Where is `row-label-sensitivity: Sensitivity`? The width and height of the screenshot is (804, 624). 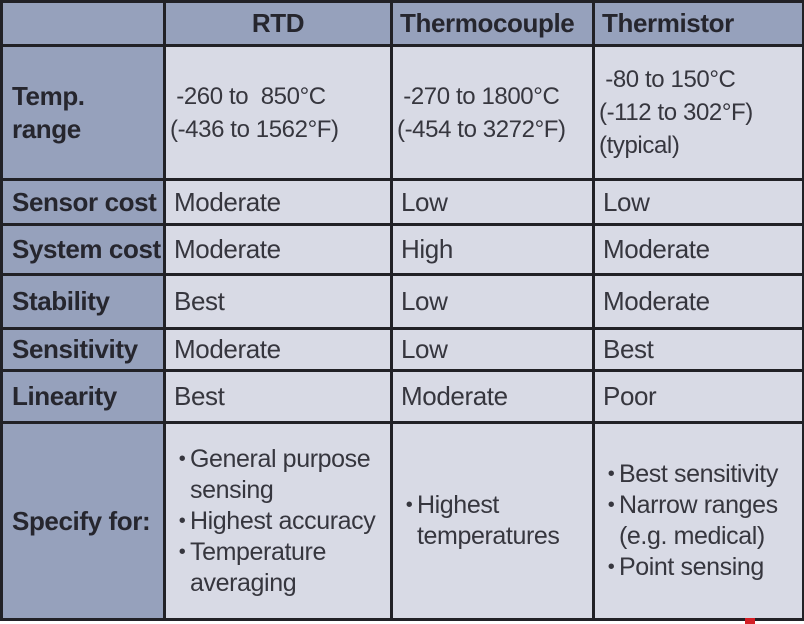
row-label-sensitivity: Sensitivity is located at coordinates (83, 349).